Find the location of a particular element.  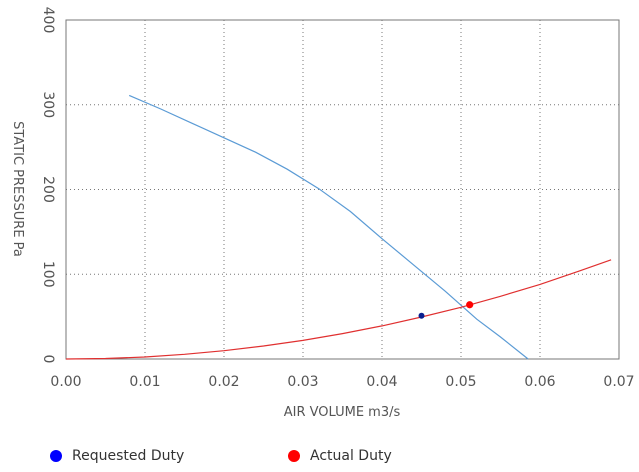

x-axis-label: AIR VOLUME m3/s is located at coordinates (342, 412).